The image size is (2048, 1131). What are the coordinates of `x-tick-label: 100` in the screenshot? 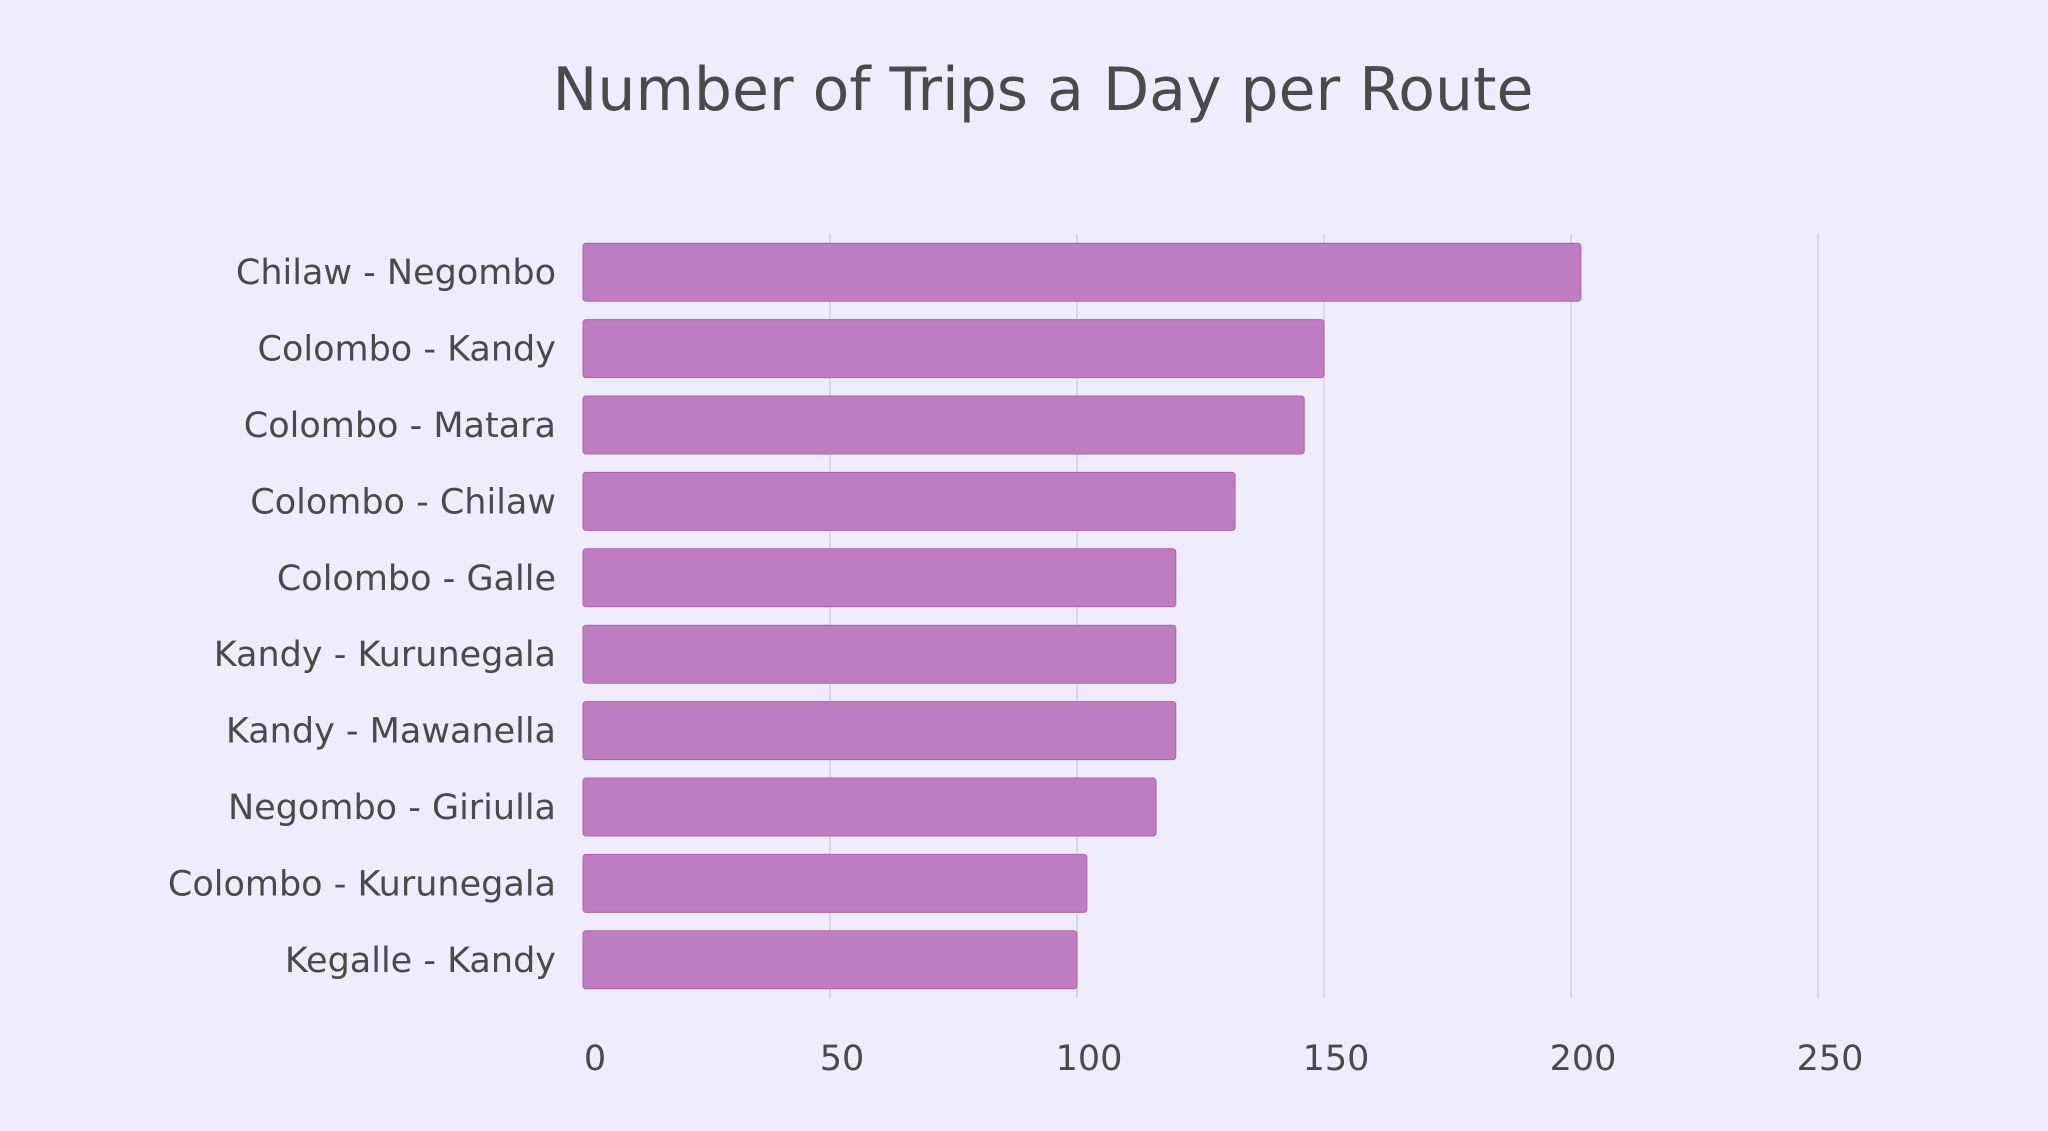 It's located at (1089, 1059).